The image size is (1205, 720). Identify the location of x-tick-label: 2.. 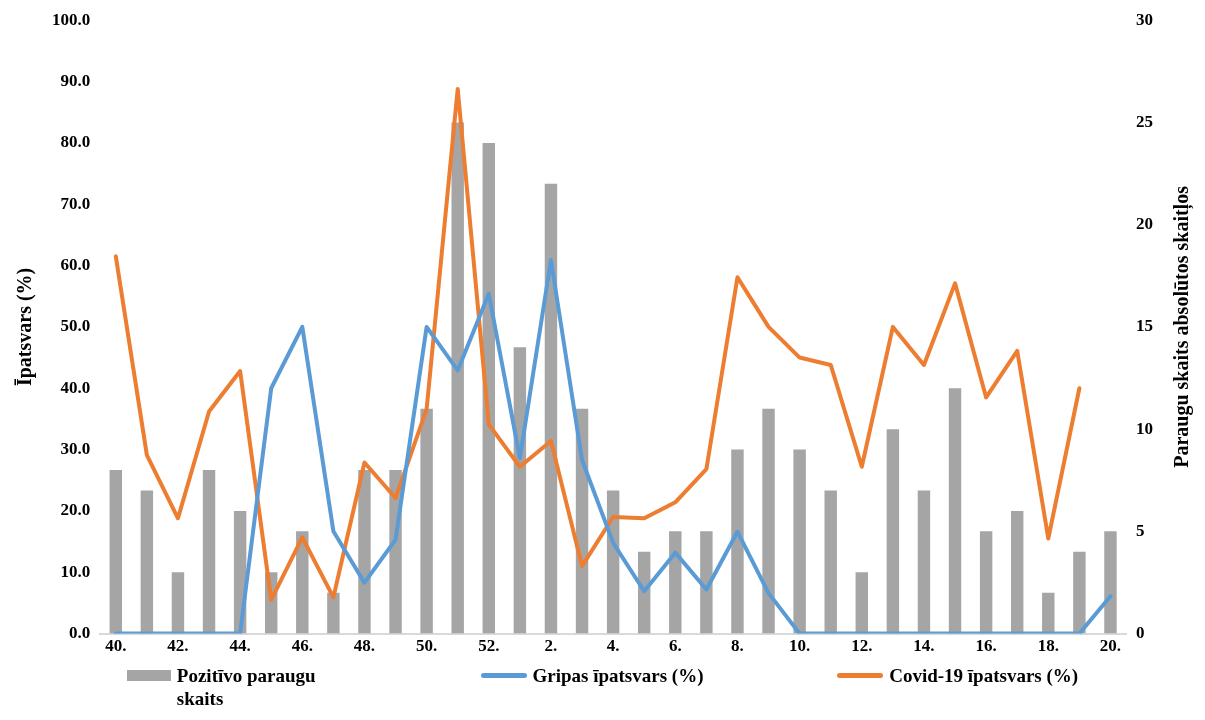
(551, 646).